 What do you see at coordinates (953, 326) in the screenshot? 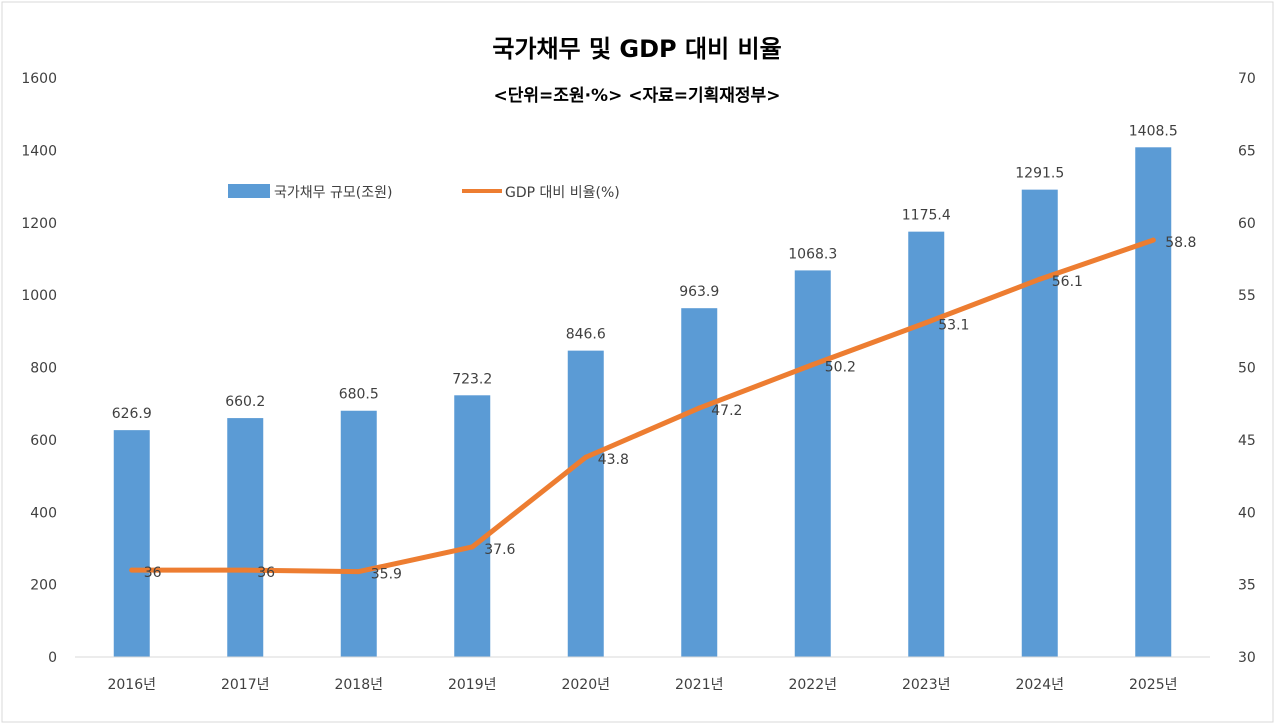
I see `line-data-label: 53.1` at bounding box center [953, 326].